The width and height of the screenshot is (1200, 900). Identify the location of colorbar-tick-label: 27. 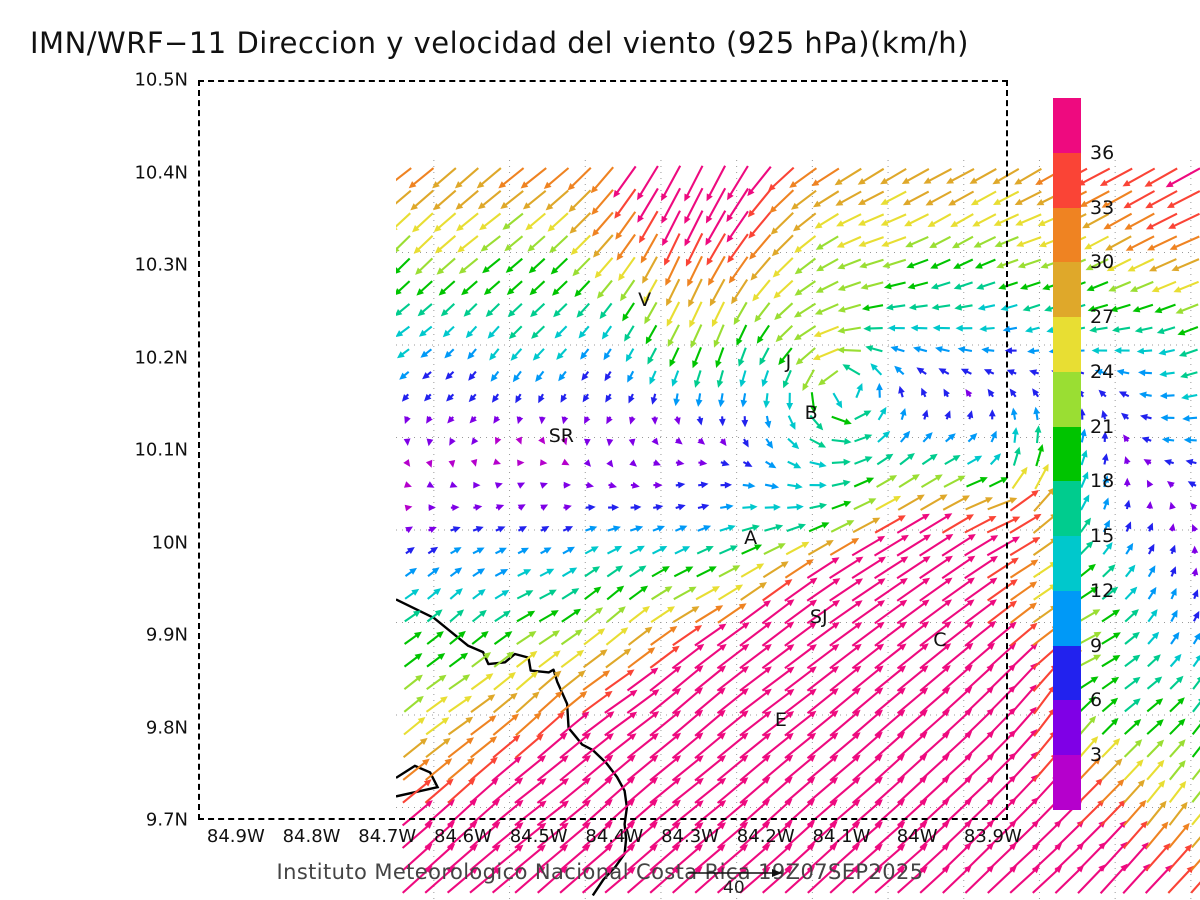
(1102, 317).